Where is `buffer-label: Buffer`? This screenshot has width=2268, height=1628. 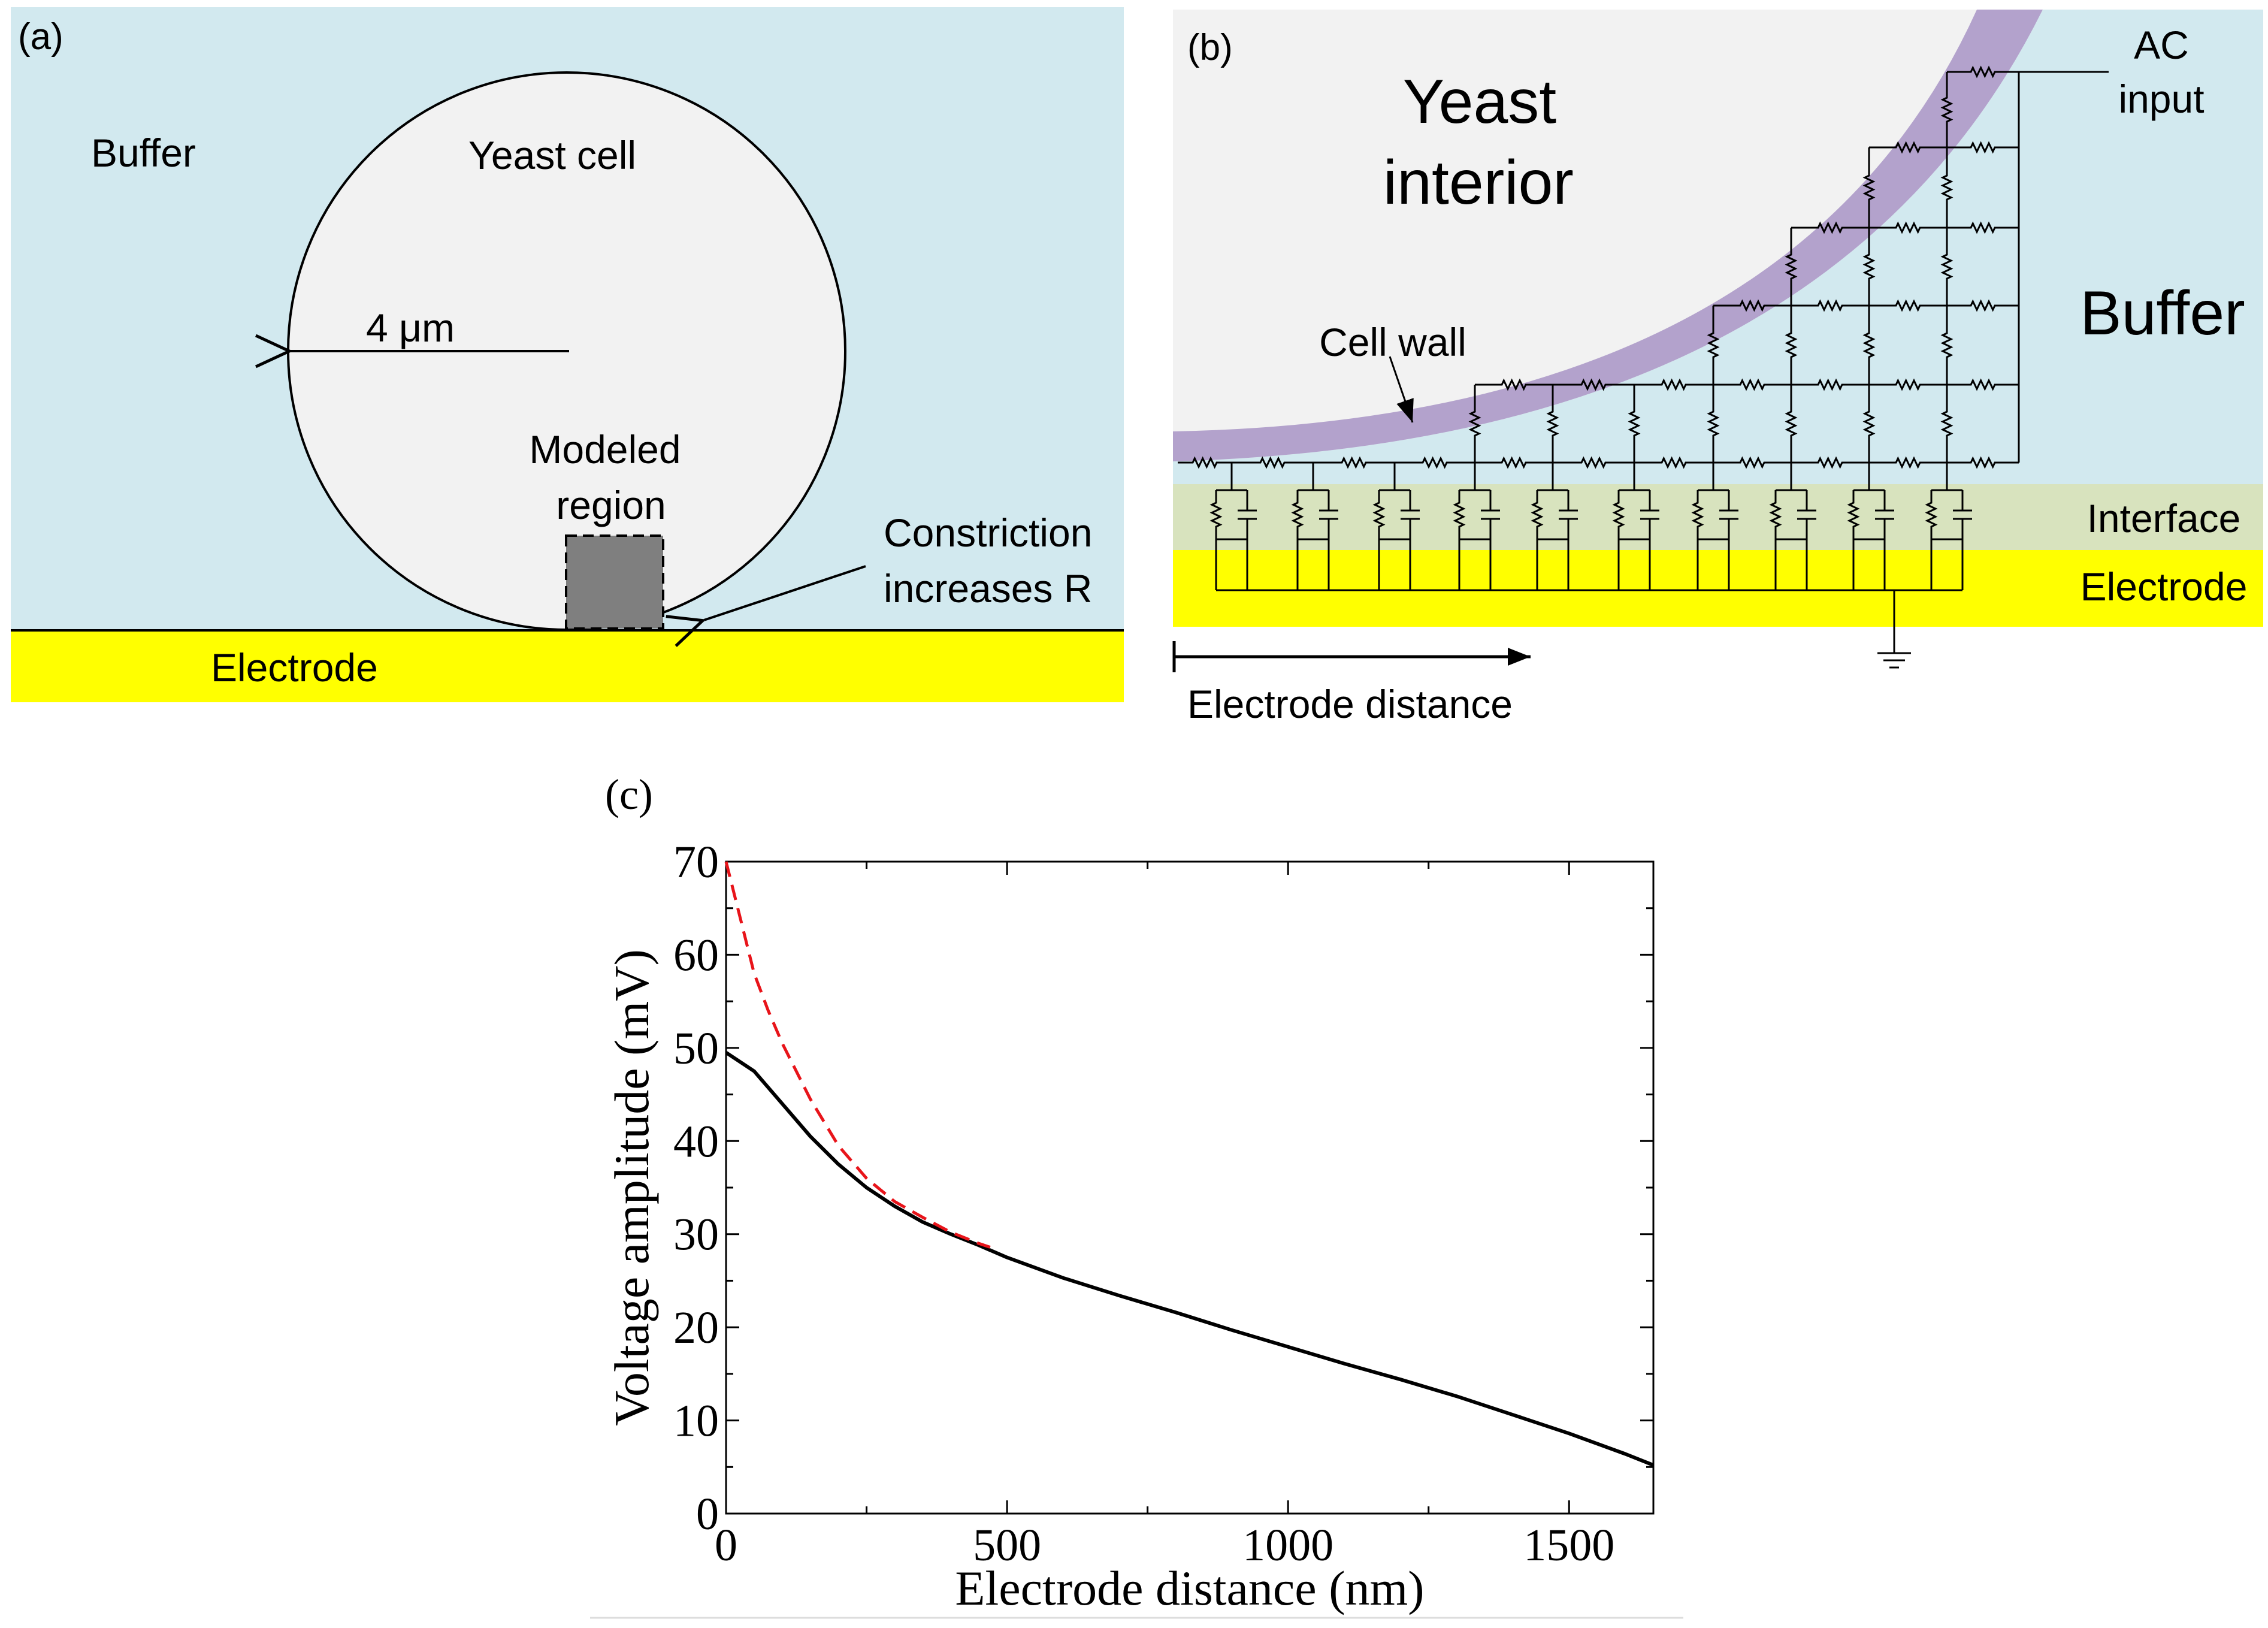
buffer-label: Buffer is located at coordinates (143, 153).